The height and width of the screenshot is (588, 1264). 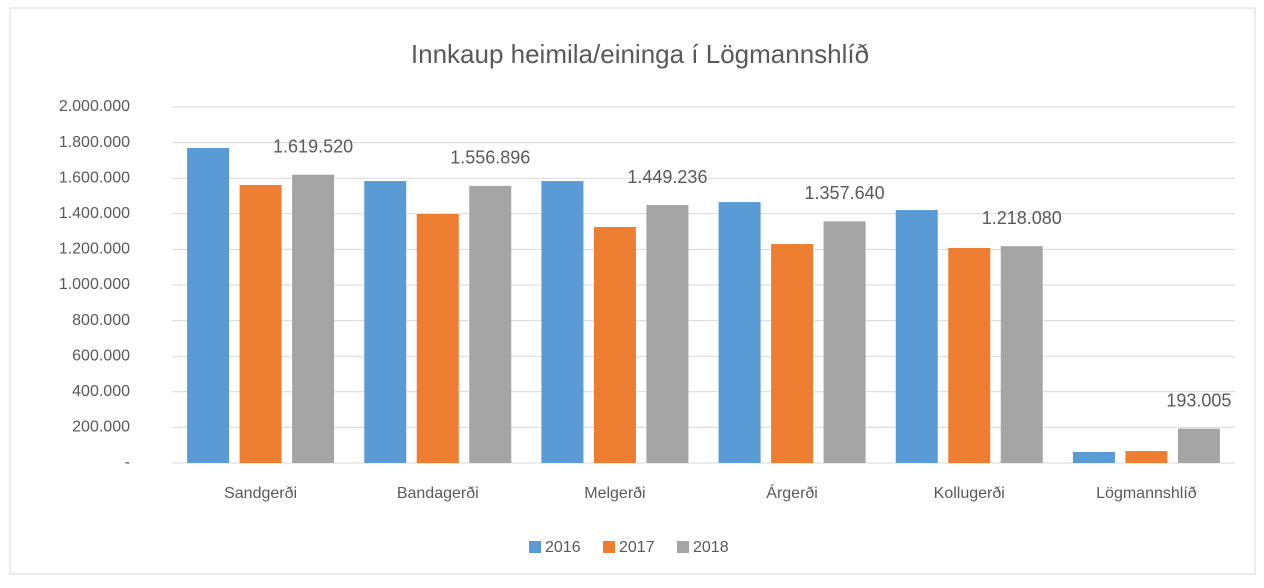 I want to click on y-tick-label: -, so click(x=127, y=462).